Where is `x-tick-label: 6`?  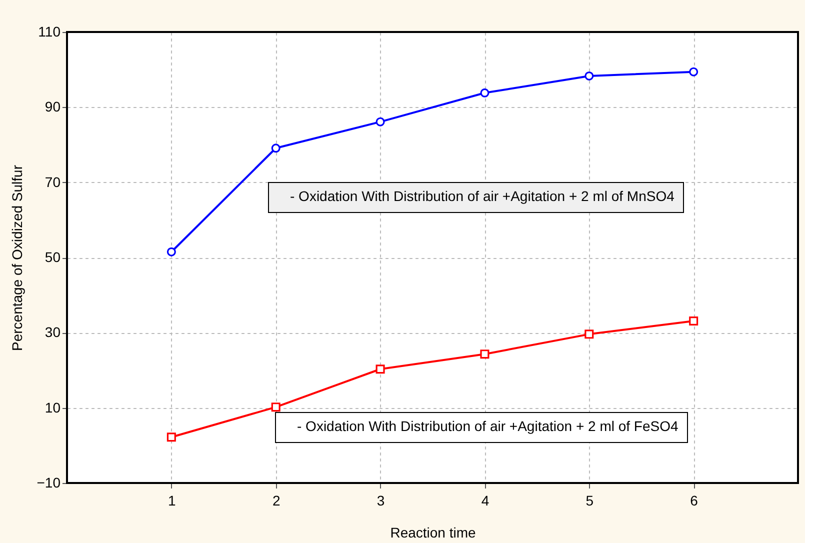 x-tick-label: 6 is located at coordinates (694, 500).